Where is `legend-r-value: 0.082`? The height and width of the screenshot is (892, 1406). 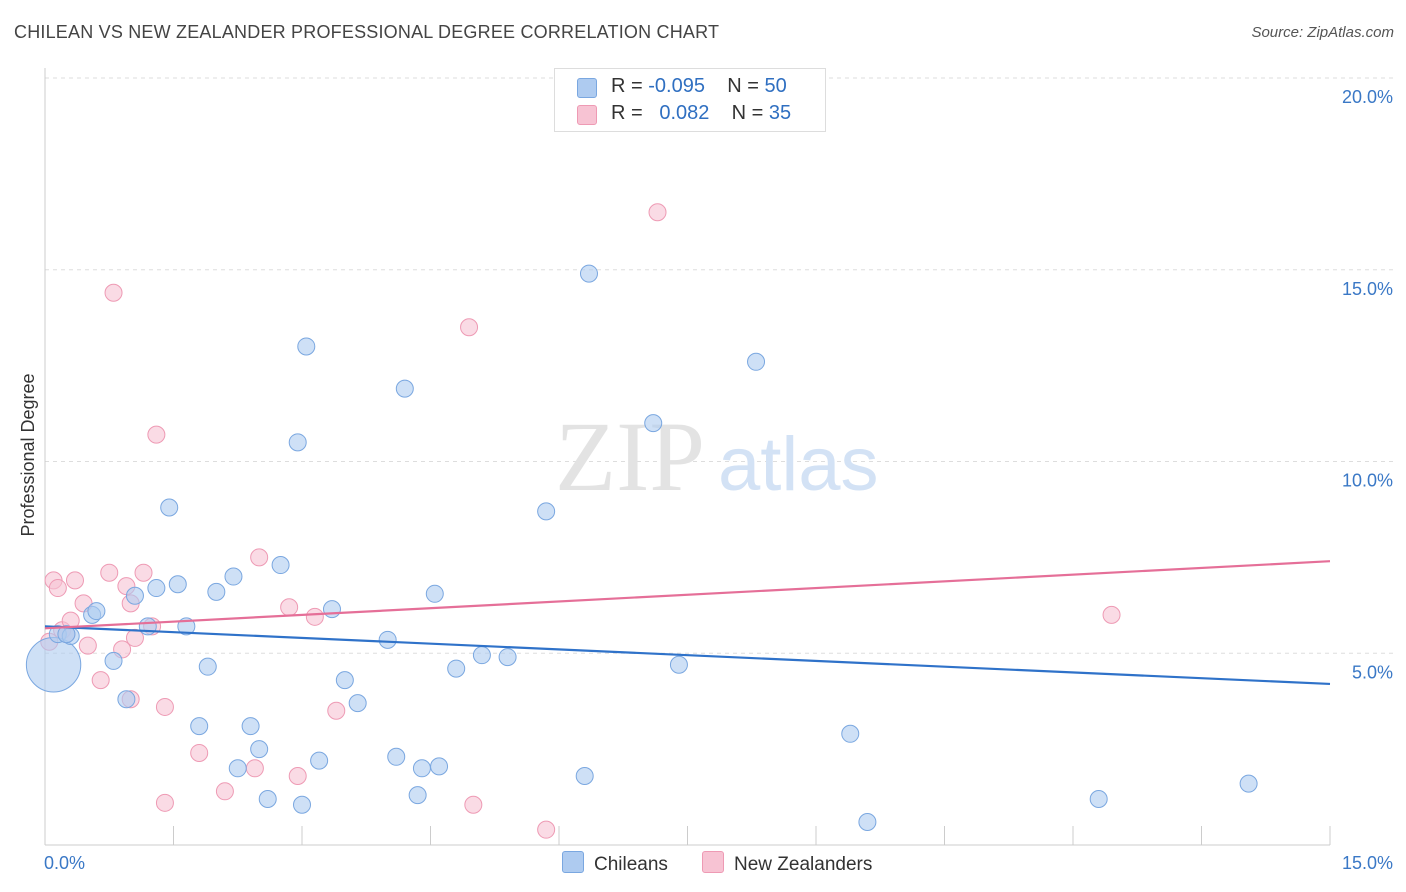 legend-r-value: 0.082 is located at coordinates (684, 113).